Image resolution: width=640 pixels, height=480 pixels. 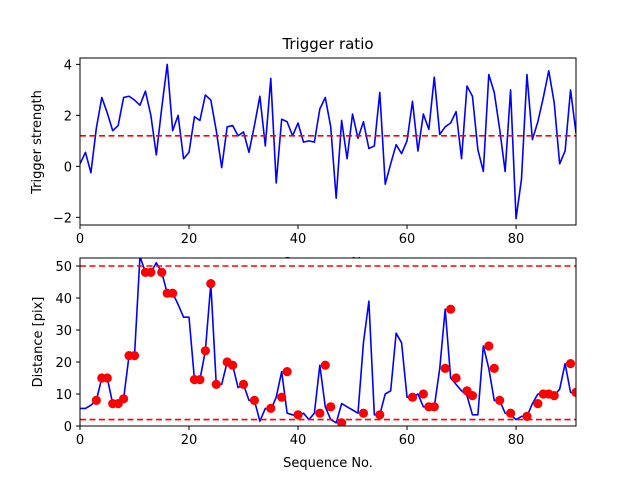 I want to click on top-x-tick-label: 20, so click(x=189, y=239).